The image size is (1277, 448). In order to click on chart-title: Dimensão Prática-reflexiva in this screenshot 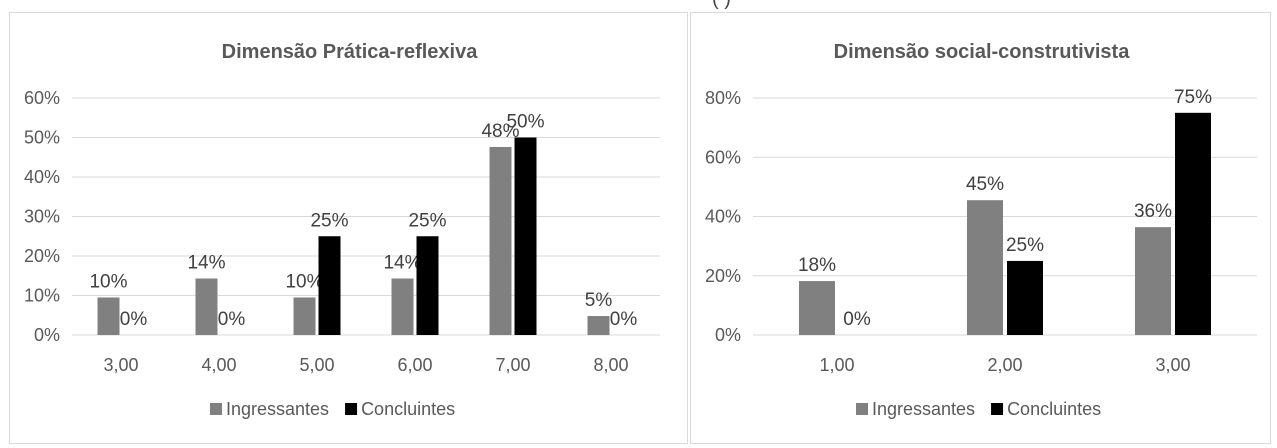, I will do `click(350, 52)`.